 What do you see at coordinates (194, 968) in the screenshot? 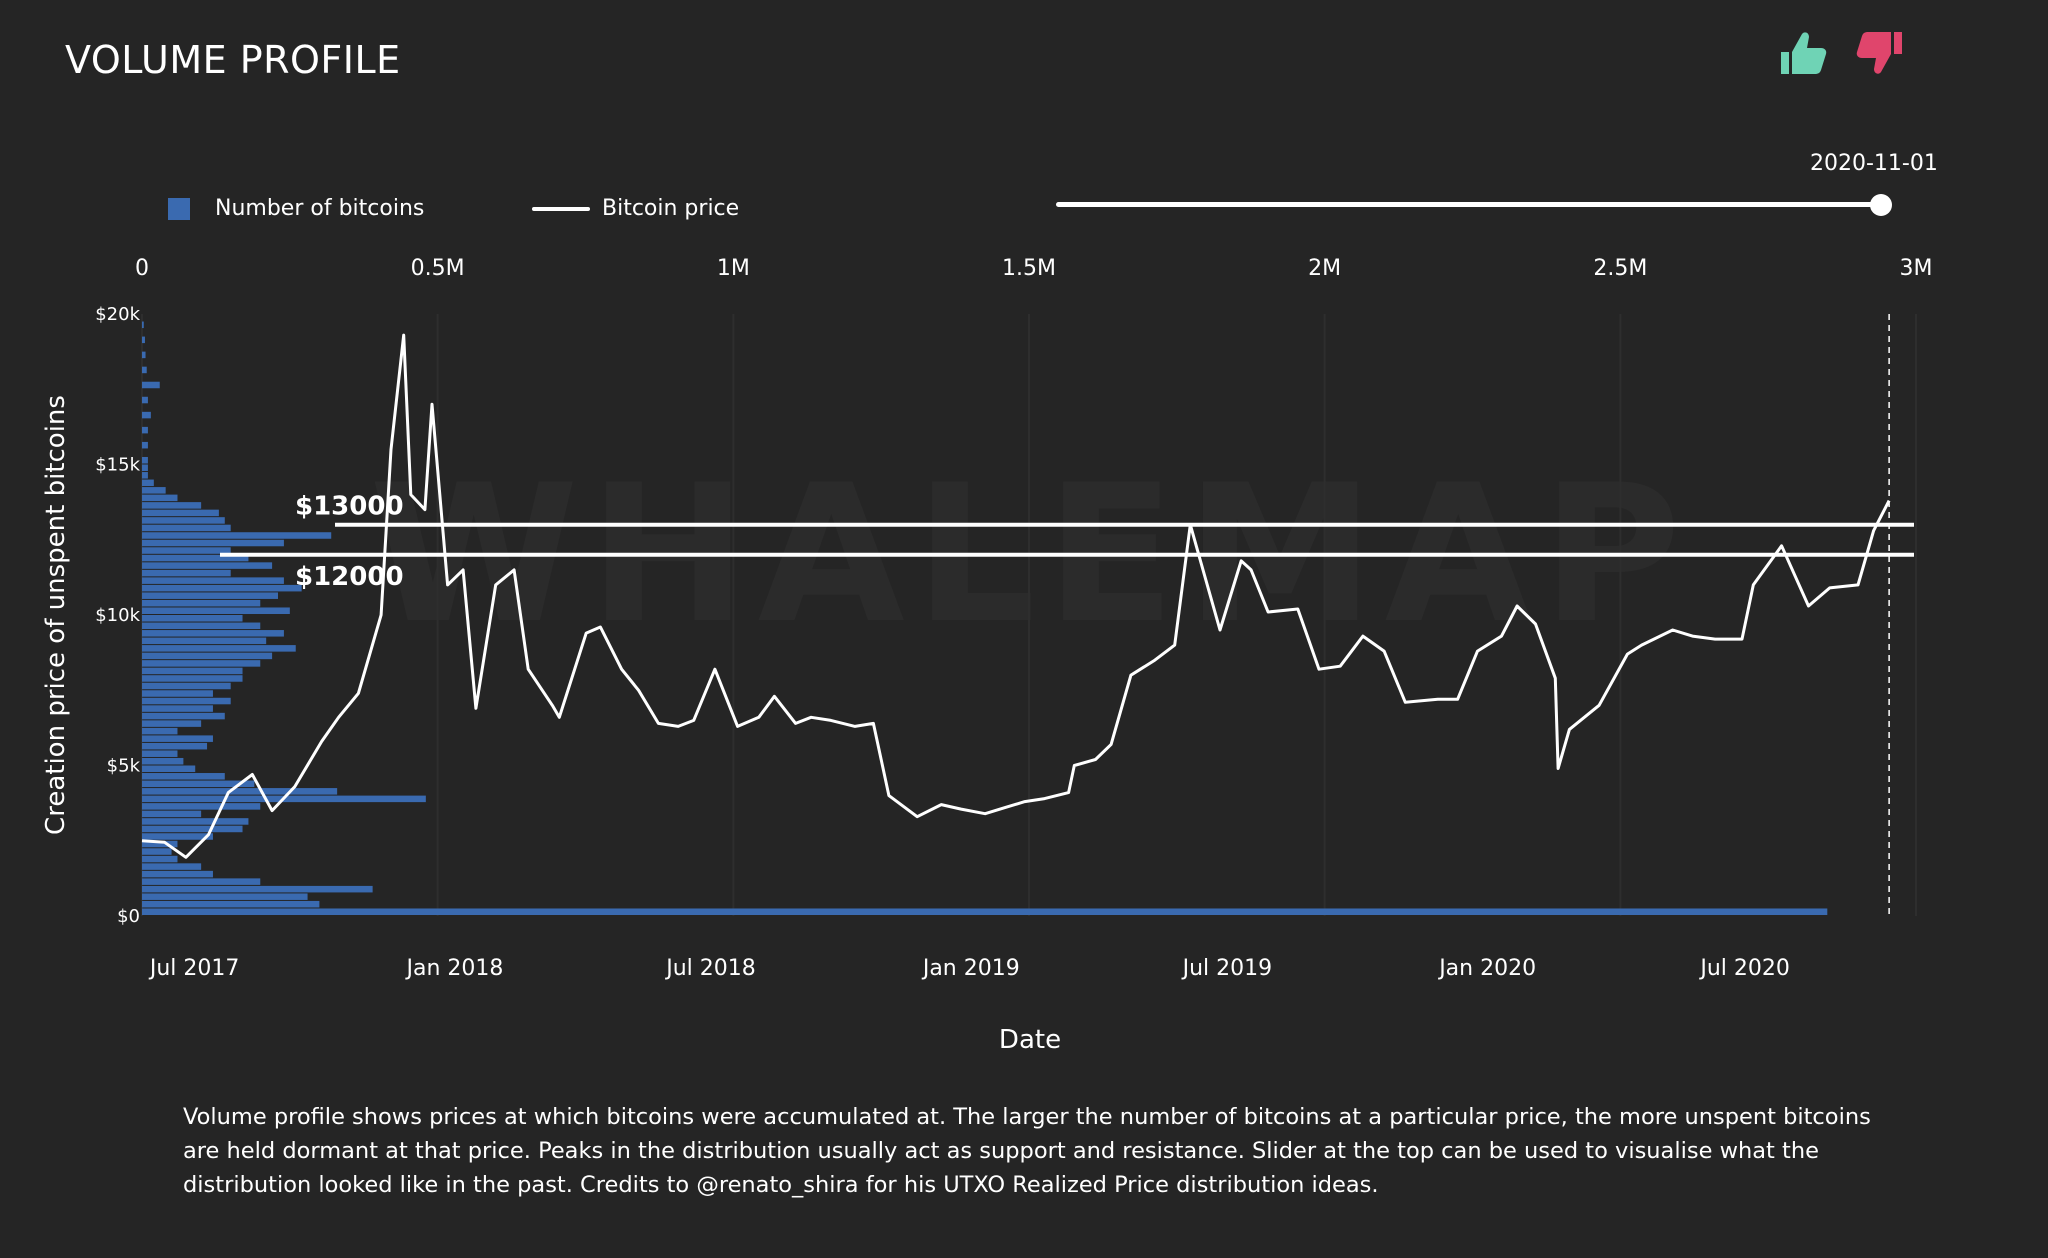
I see `date-tick-label: Jul 2017` at bounding box center [194, 968].